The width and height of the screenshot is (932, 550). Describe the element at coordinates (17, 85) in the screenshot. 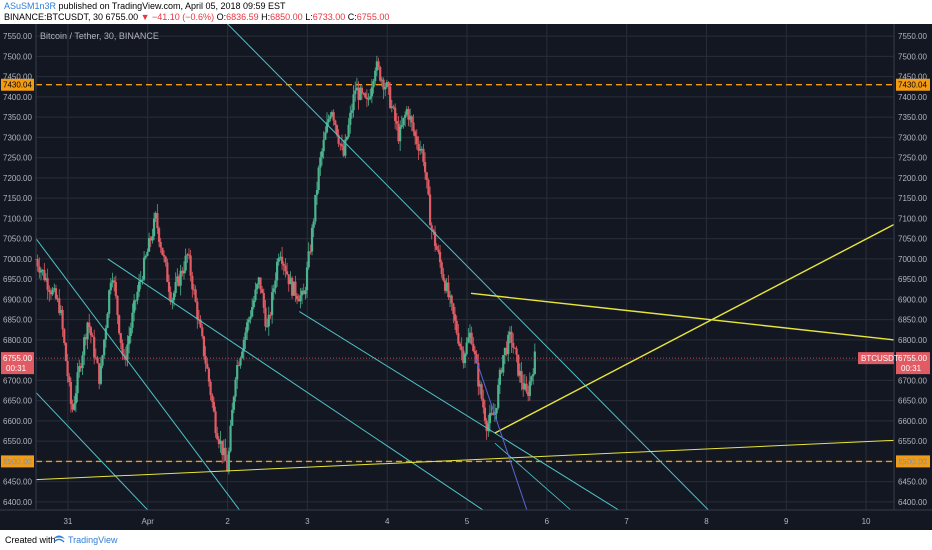

I see `level-label-left: 7430.04` at that location.